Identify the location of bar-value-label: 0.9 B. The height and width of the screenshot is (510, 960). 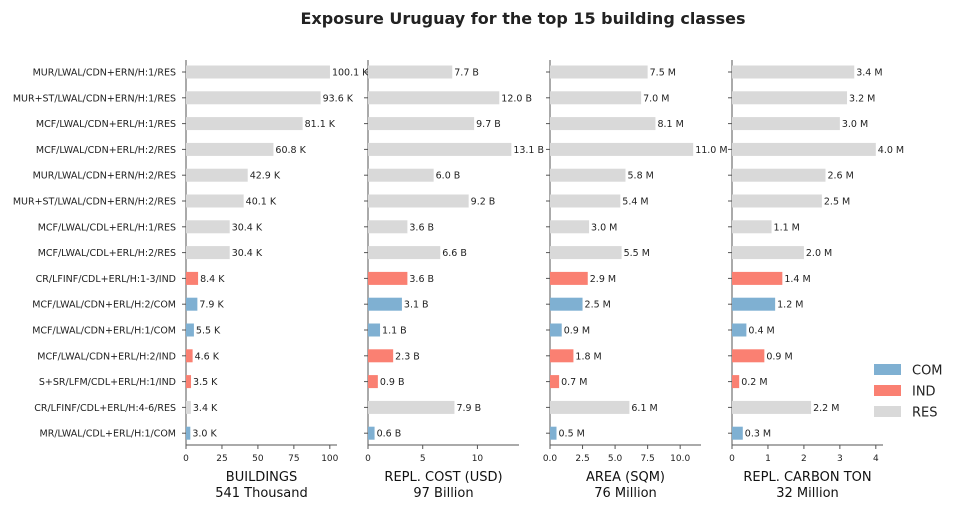
(392, 382).